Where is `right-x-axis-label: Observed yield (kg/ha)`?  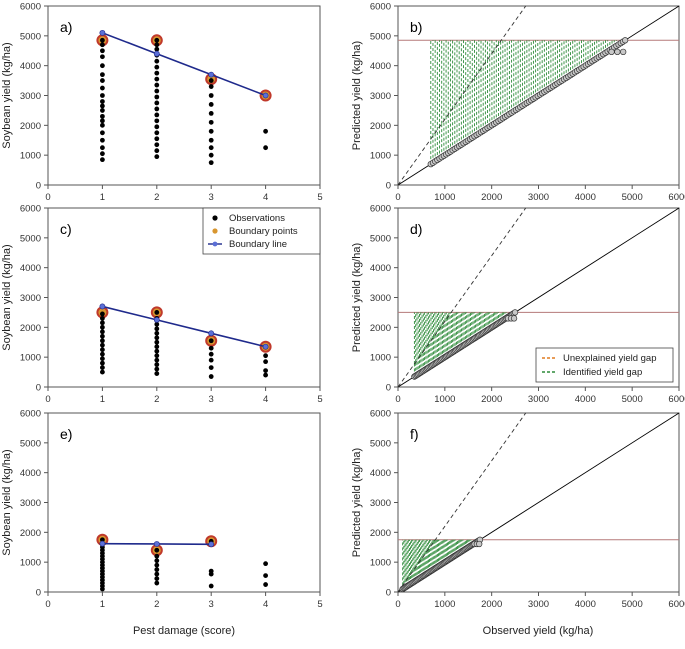
right-x-axis-label: Observed yield (kg/ha) is located at coordinates (538, 631).